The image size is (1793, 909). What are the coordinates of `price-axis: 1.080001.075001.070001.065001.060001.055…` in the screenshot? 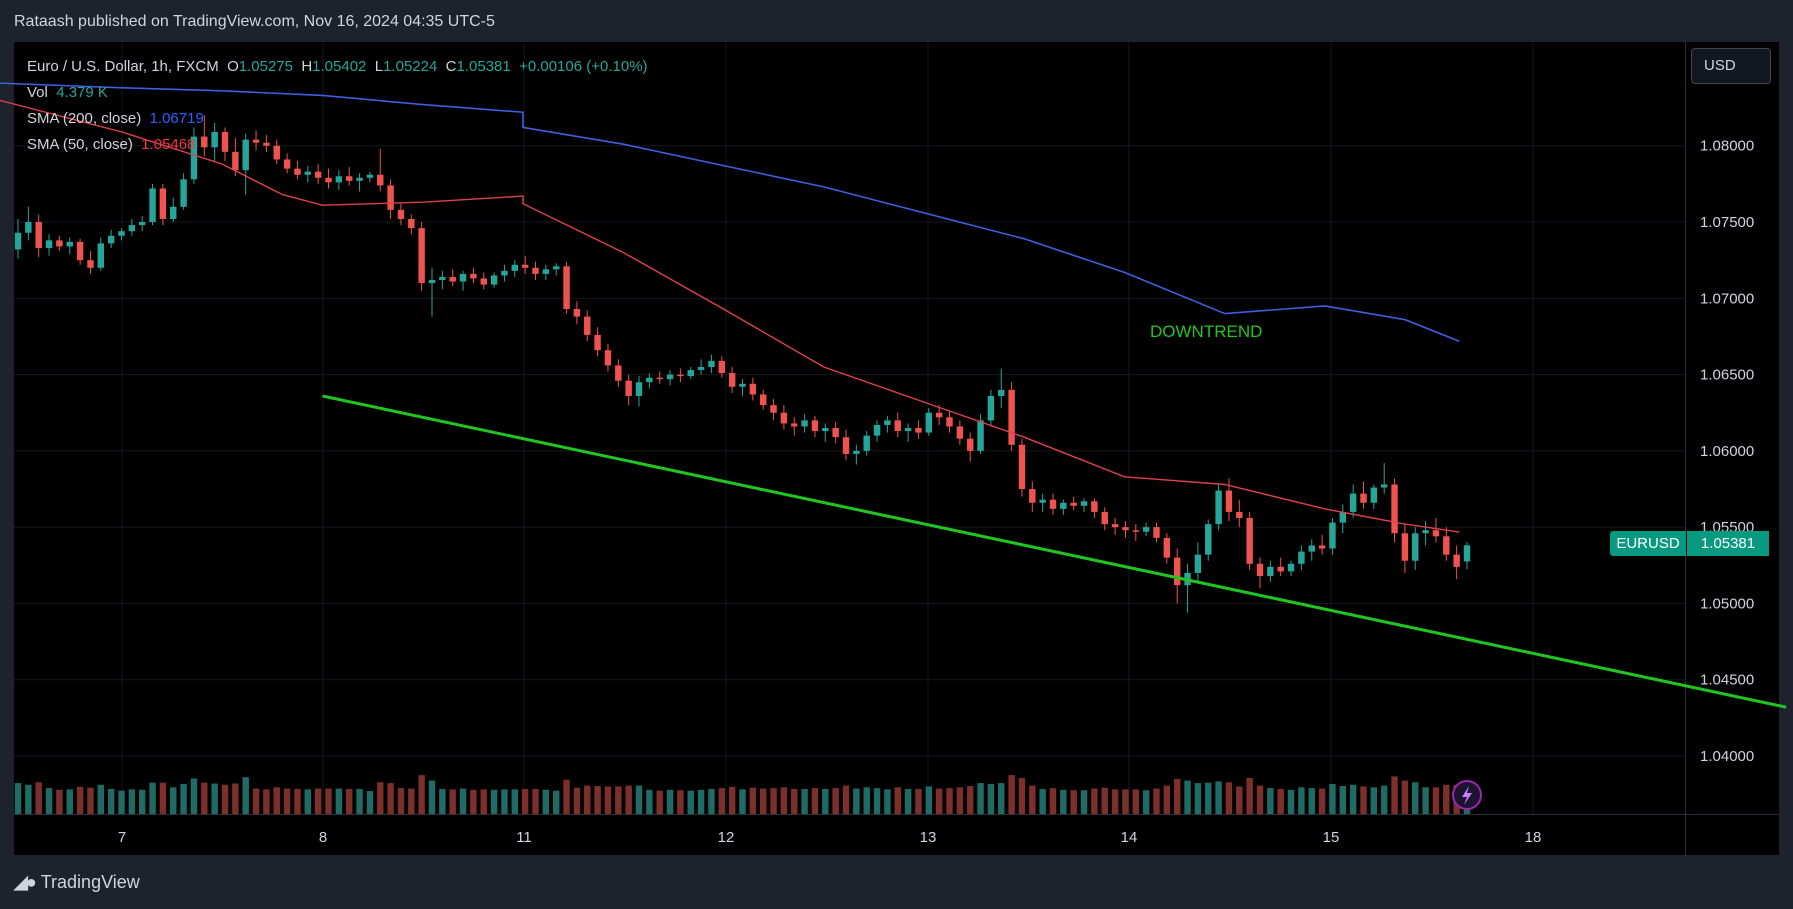 It's located at (1727, 451).